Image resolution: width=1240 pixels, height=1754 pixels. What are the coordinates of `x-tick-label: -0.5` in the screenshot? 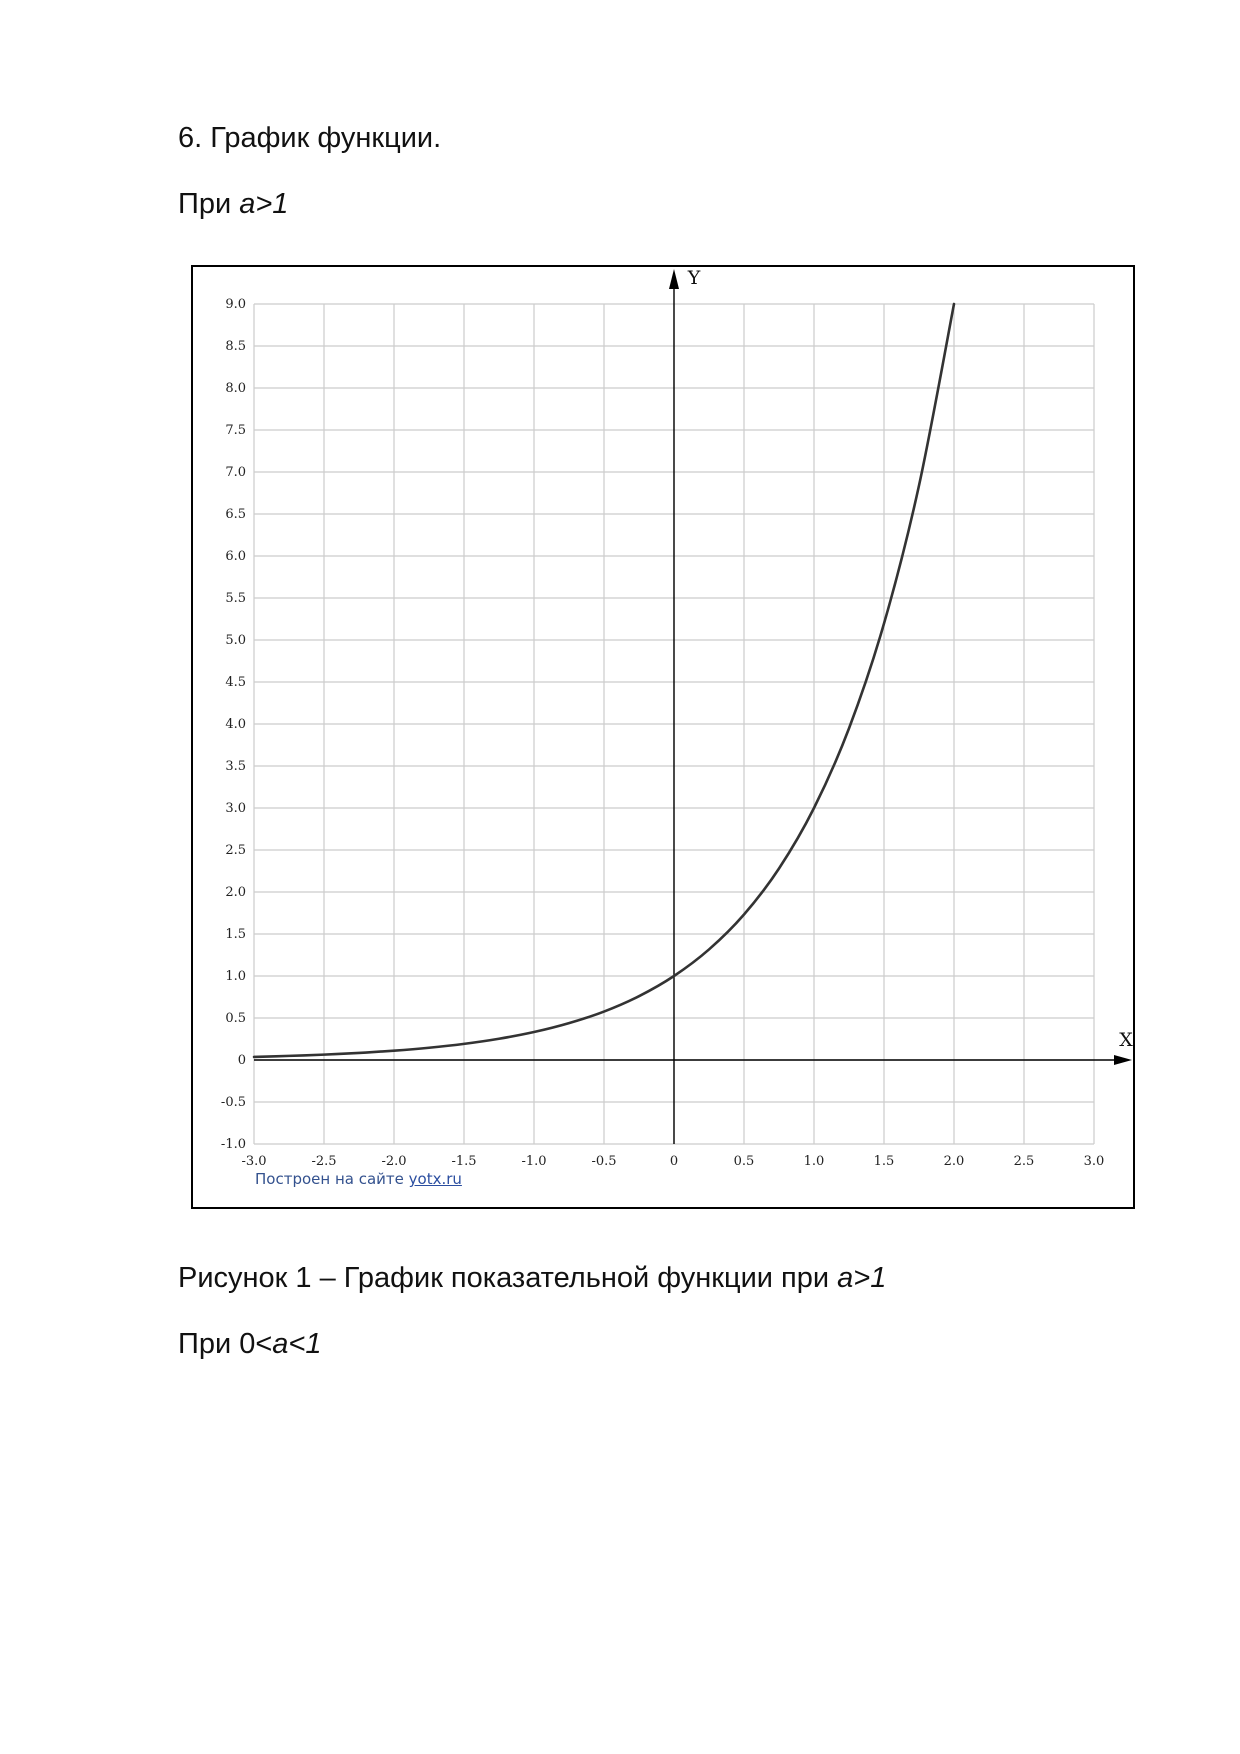 It's located at (603, 1161).